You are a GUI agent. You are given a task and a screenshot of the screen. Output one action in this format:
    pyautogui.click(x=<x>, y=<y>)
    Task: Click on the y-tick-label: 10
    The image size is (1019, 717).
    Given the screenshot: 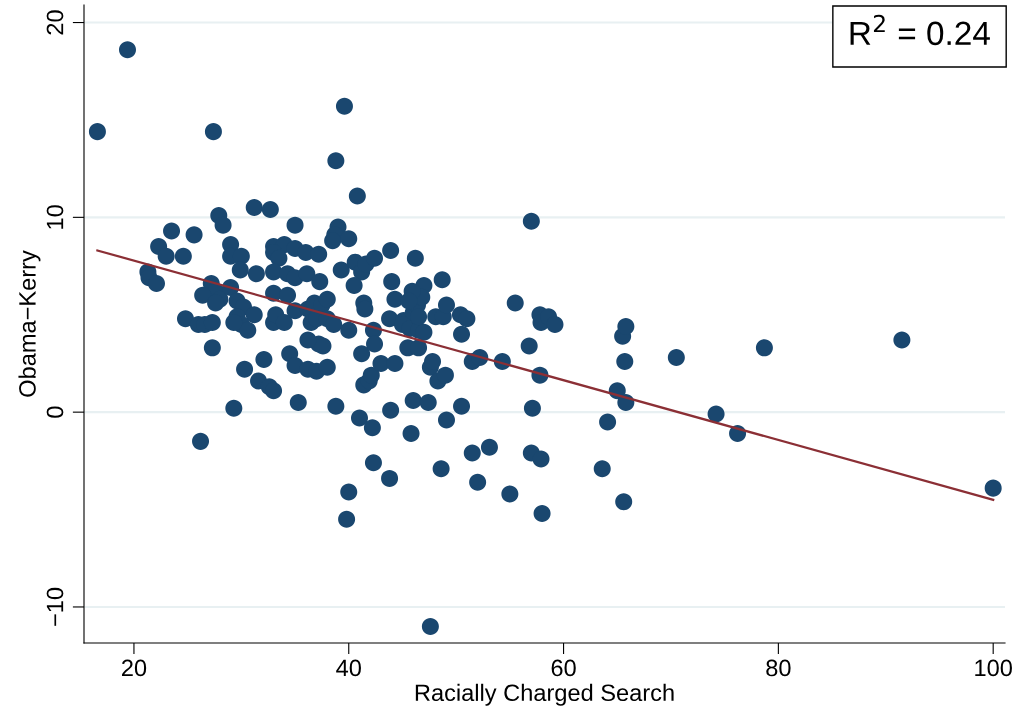 What is the action you would take?
    pyautogui.click(x=55, y=217)
    